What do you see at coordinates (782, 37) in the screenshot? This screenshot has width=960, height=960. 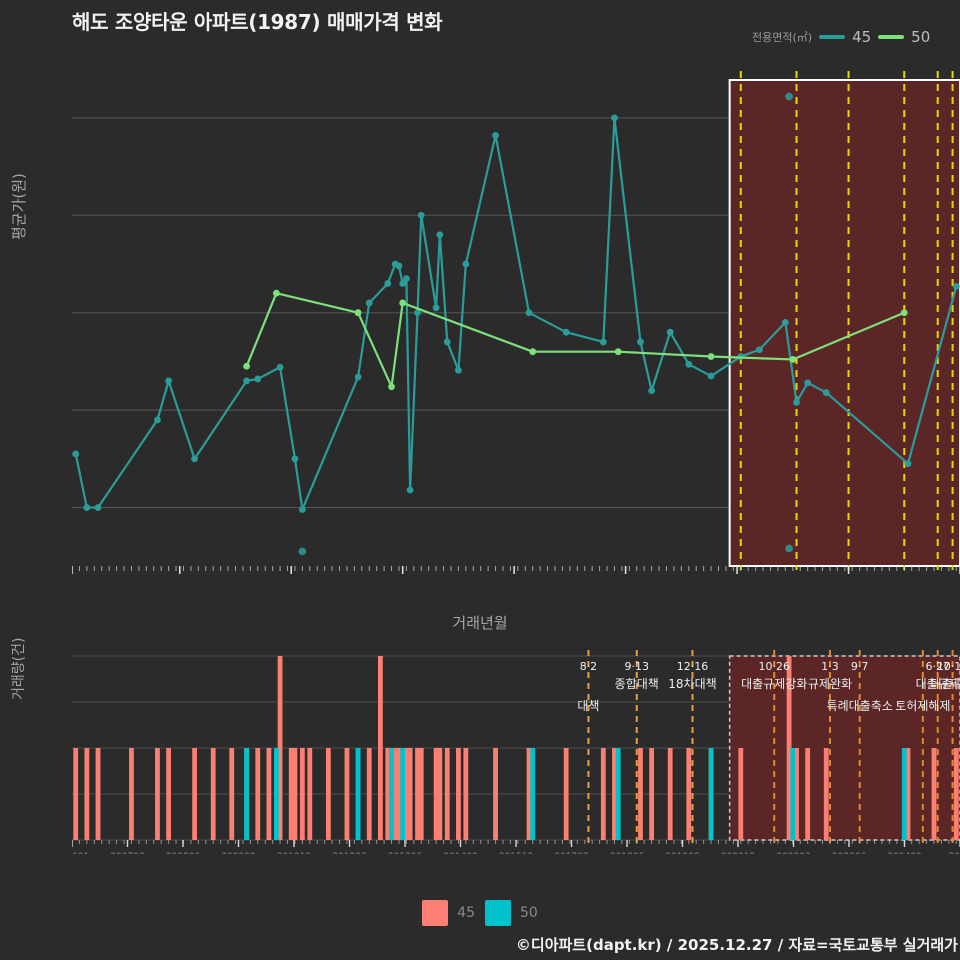 I see `legend-caption: 전용면적(㎡)` at bounding box center [782, 37].